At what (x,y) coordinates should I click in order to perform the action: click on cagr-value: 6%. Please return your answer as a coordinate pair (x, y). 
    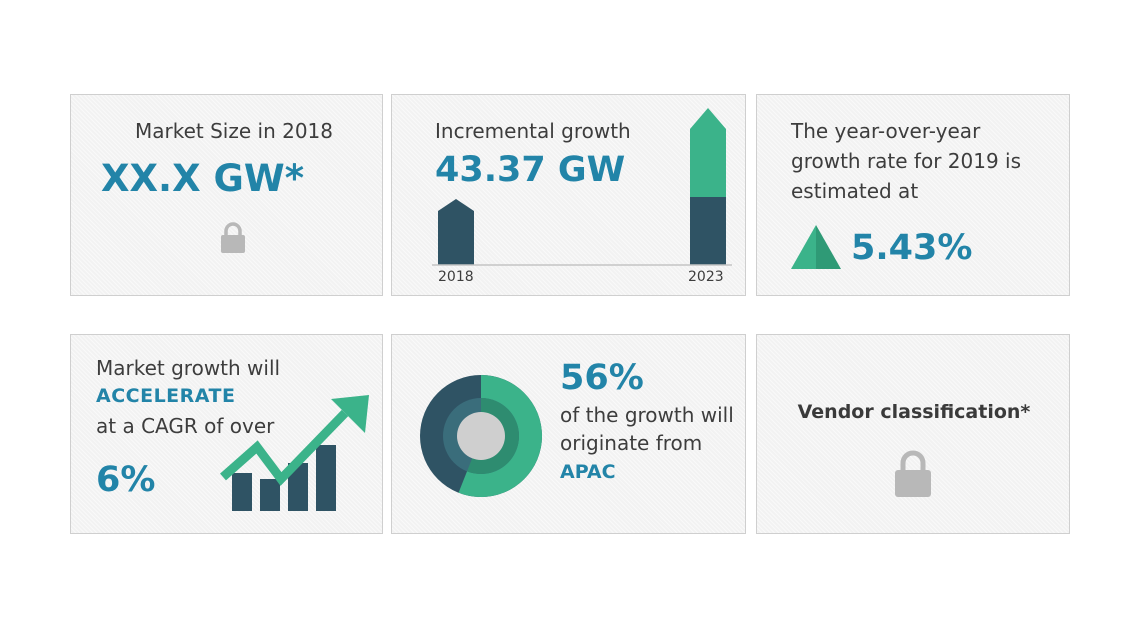
    Looking at the image, I should click on (126, 480).